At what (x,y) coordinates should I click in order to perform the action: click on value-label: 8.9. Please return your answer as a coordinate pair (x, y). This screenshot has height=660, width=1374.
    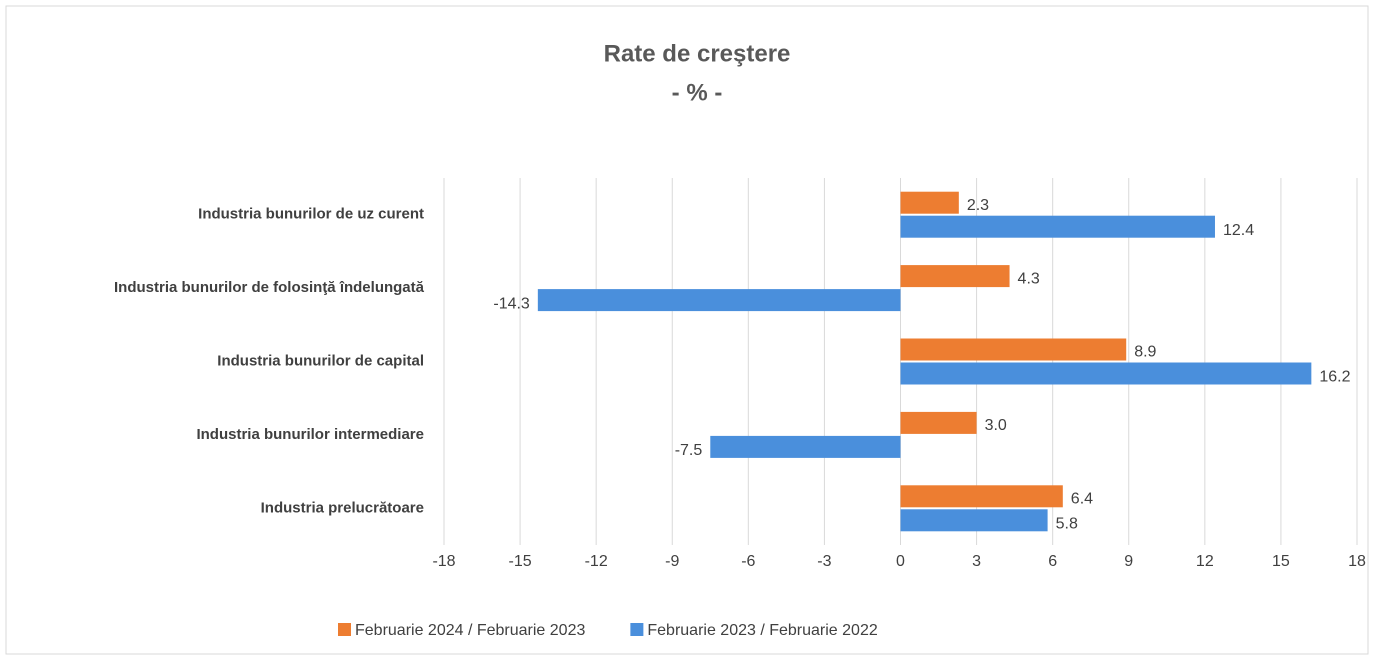
    Looking at the image, I should click on (1145, 352).